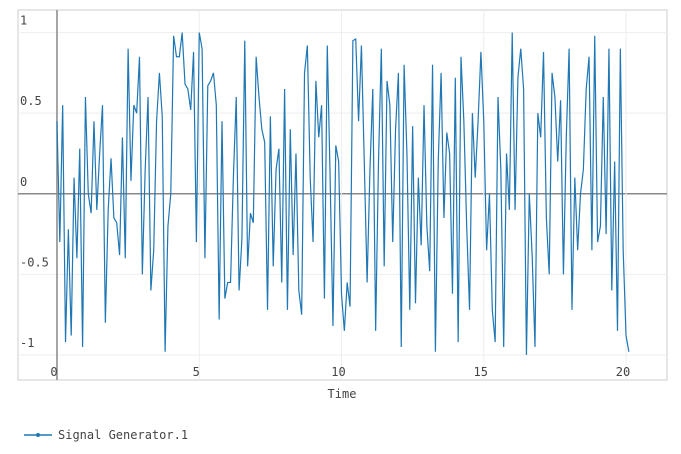  Describe the element at coordinates (342, 394) in the screenshot. I see `x-axis-label: Time` at that location.